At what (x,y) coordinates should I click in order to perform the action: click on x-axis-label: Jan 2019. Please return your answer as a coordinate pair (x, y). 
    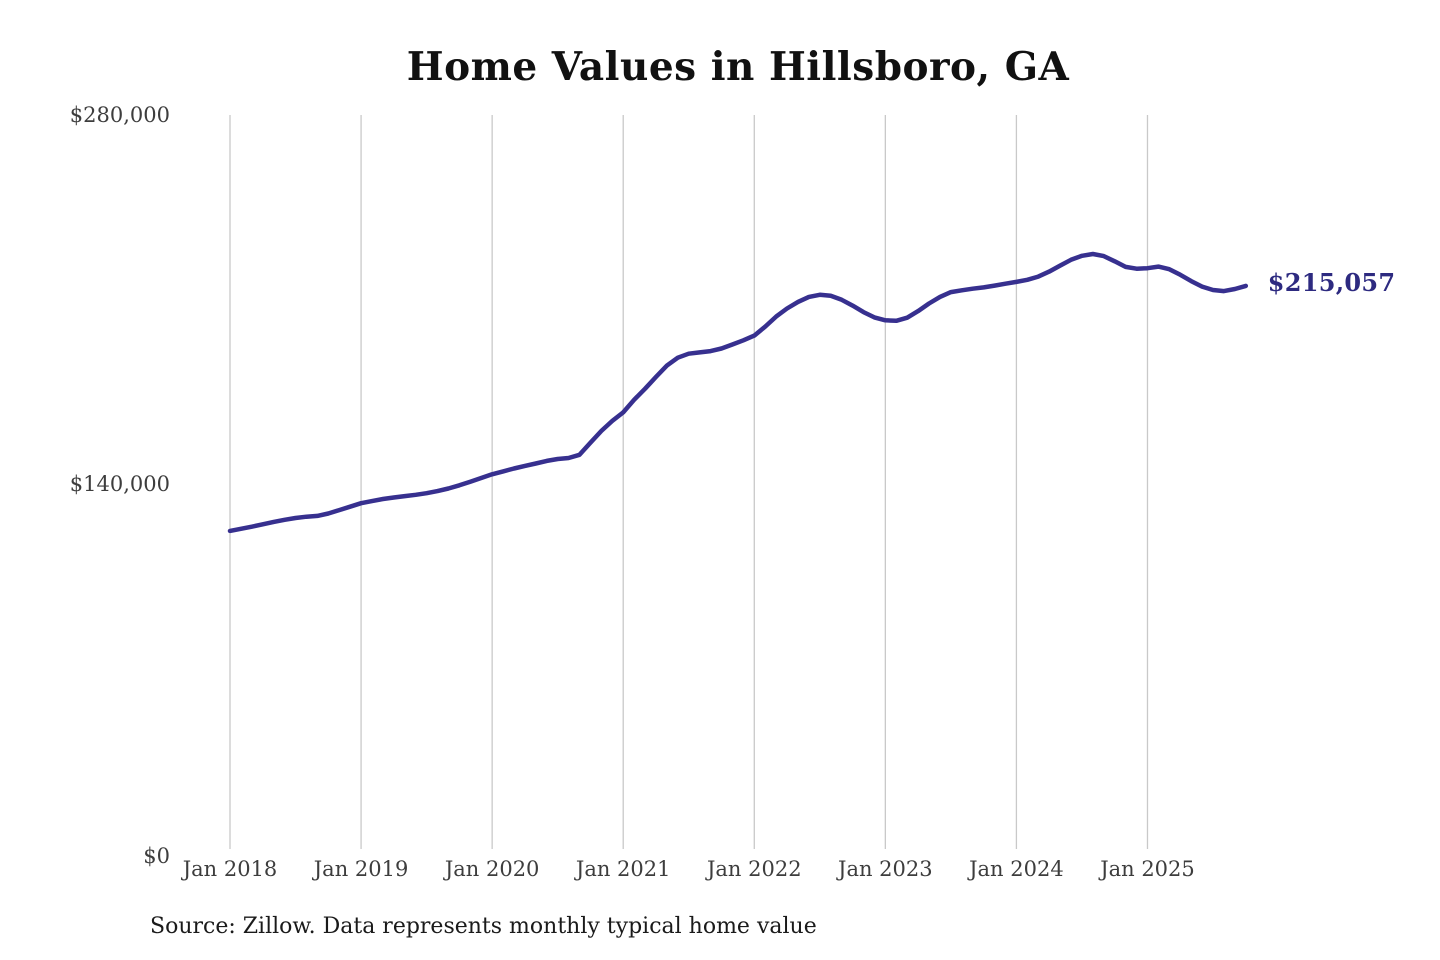
    Looking at the image, I should click on (361, 869).